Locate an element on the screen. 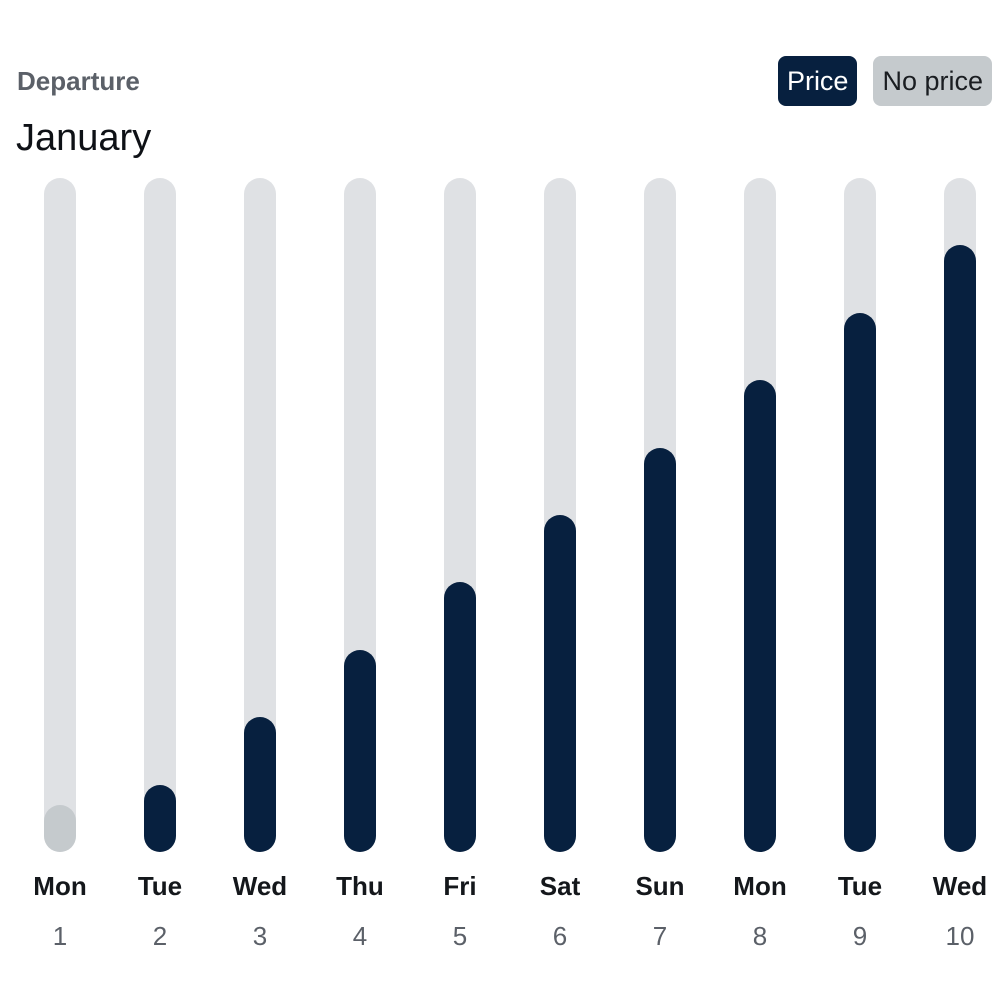 The width and height of the screenshot is (1000, 1000). day-number-label: 9 is located at coordinates (860, 936).